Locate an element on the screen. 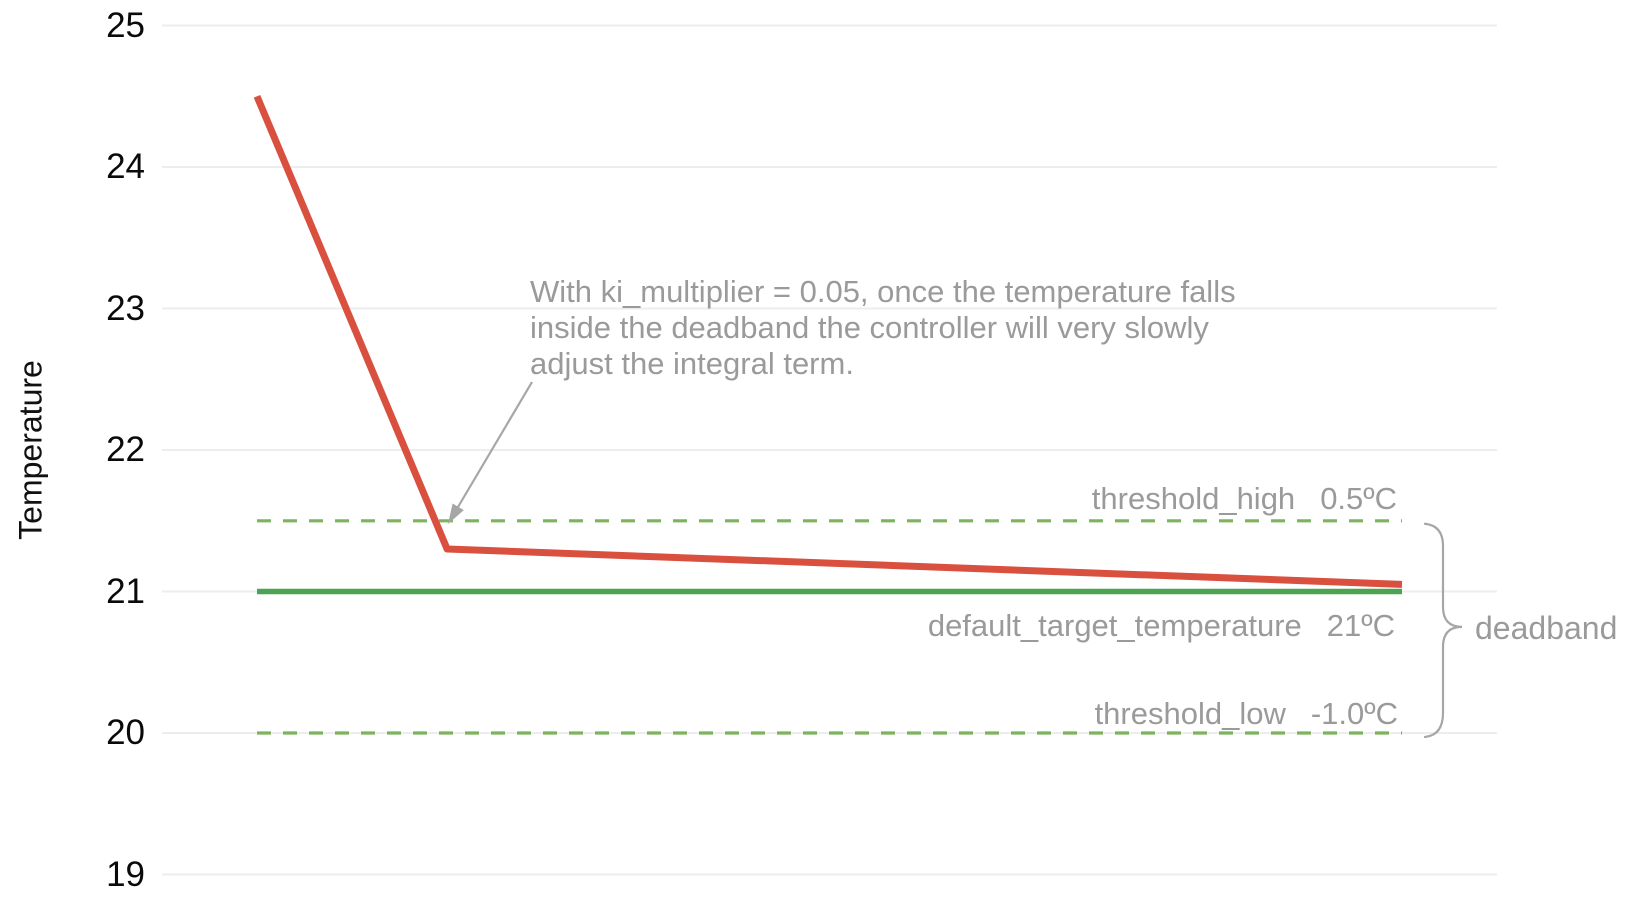  threshold-high-label: threshold_high 0.5ºC is located at coordinates (1244, 499).